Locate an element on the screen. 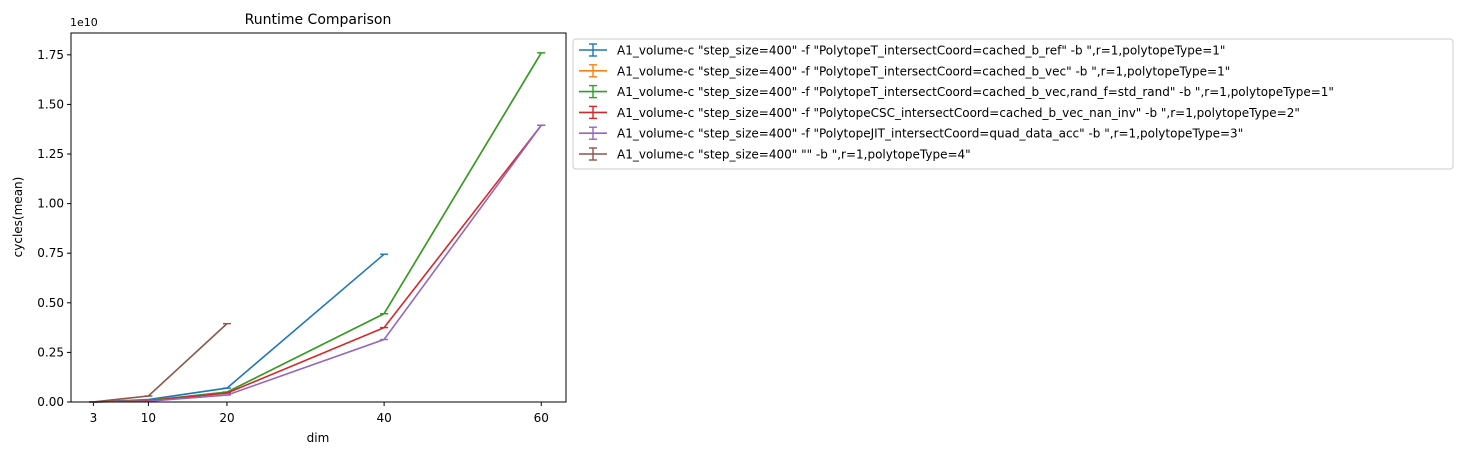 This screenshot has height=455, width=1463. y-axis-label: cycles(mean) is located at coordinates (18, 217).